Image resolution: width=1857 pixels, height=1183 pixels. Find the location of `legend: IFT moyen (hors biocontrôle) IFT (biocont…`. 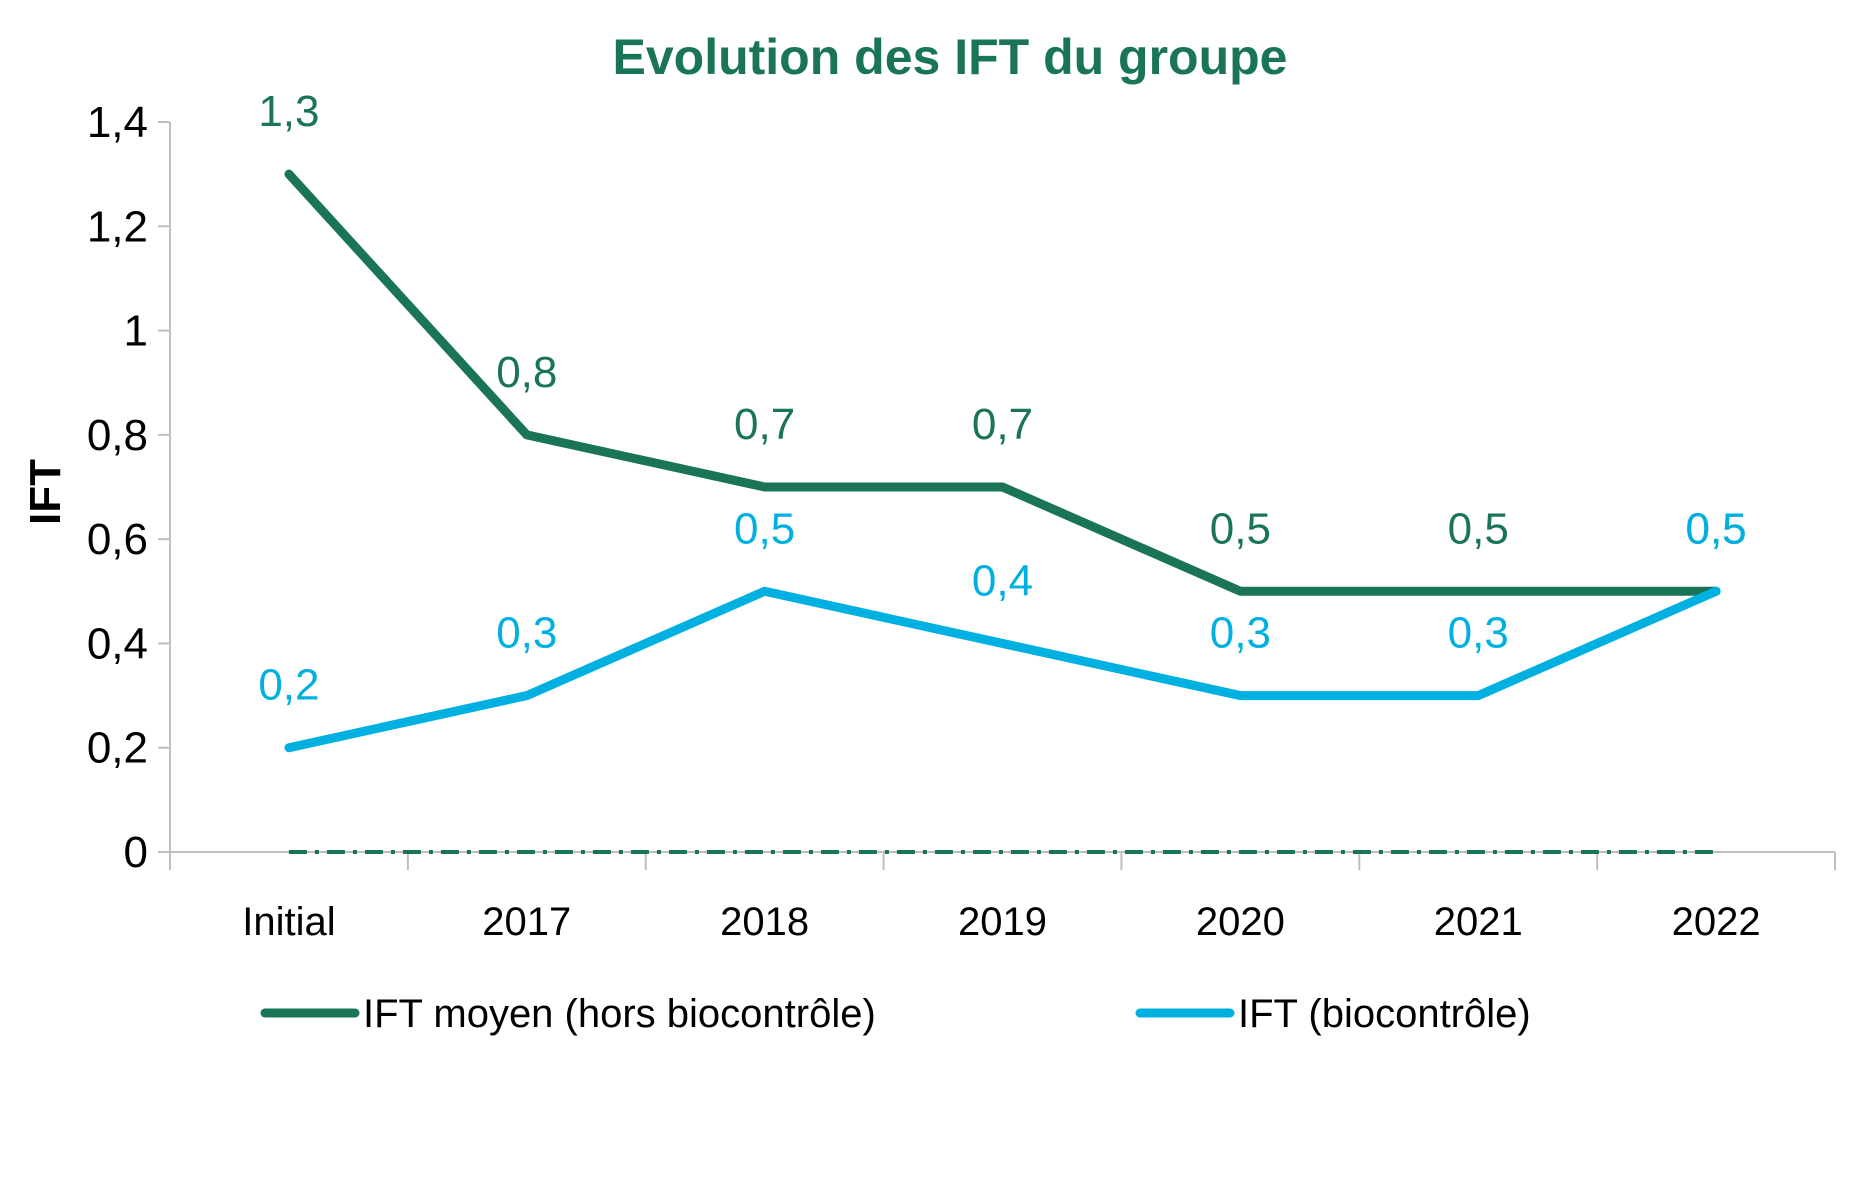

legend: IFT moyen (hors biocontrôle) IFT (biocont… is located at coordinates (895, 1014).